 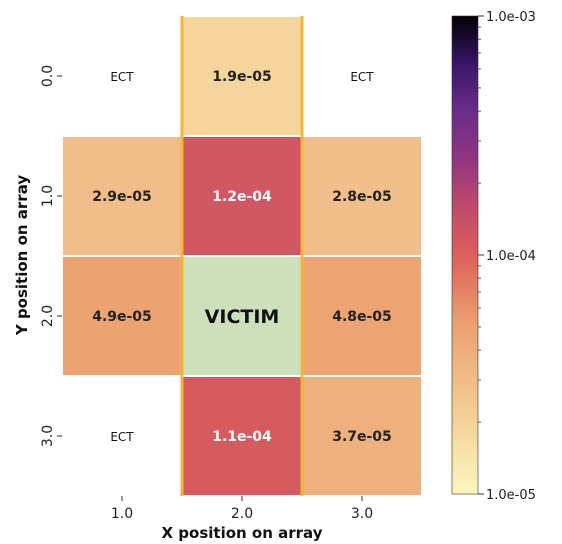 I want to click on colorbar-tick-label: 1.0e-05, so click(x=511, y=495).